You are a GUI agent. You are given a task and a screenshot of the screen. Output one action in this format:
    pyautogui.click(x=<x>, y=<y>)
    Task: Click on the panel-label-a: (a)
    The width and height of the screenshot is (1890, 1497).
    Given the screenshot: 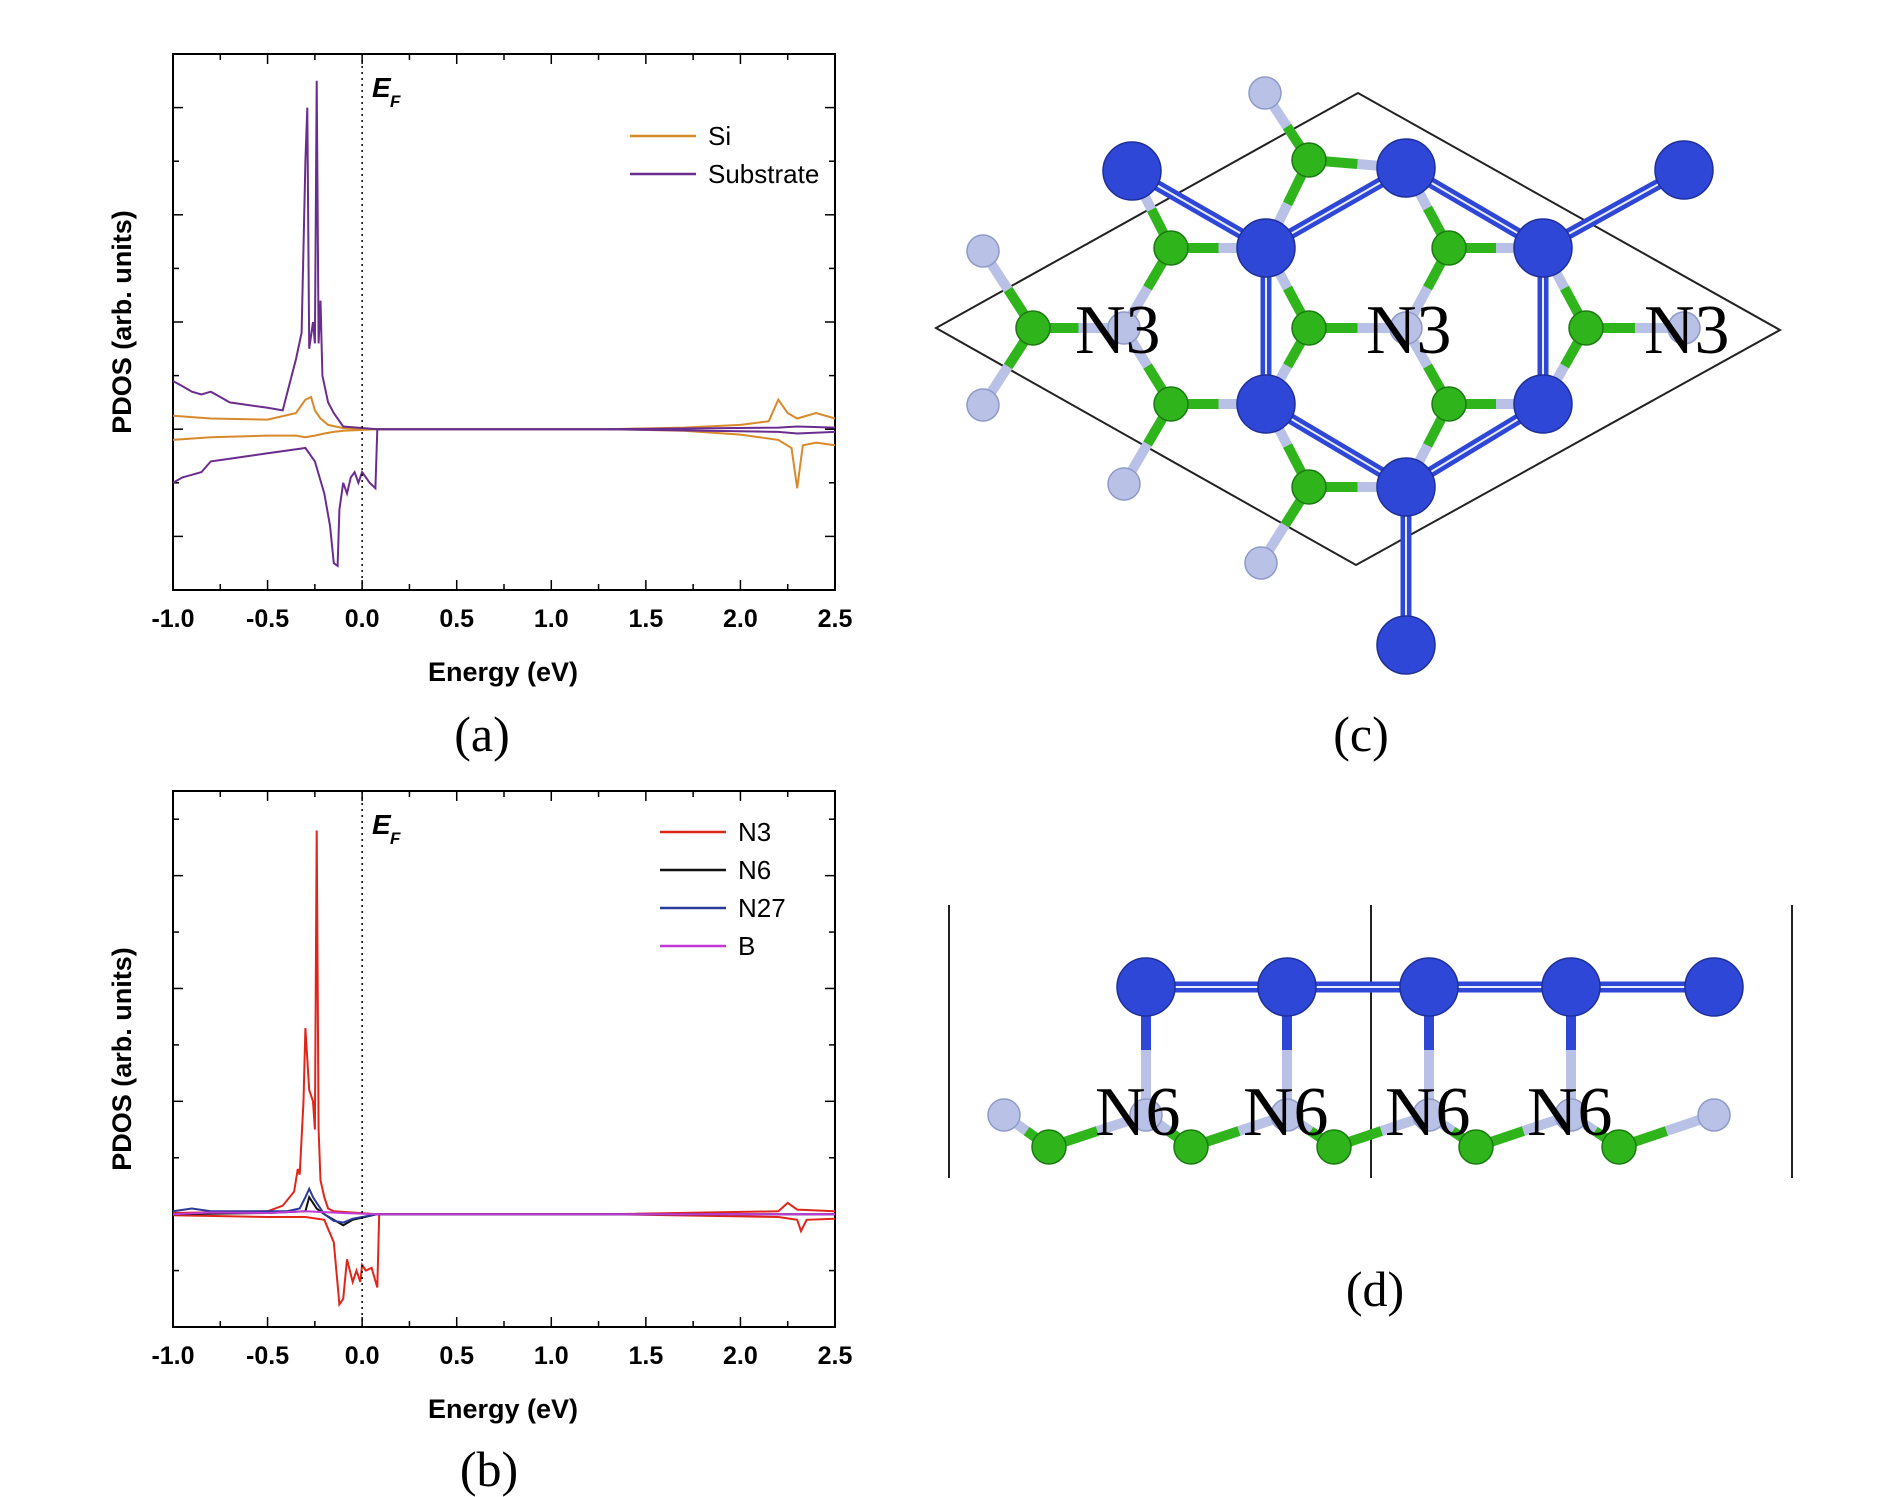 What is the action you would take?
    pyautogui.click(x=482, y=734)
    